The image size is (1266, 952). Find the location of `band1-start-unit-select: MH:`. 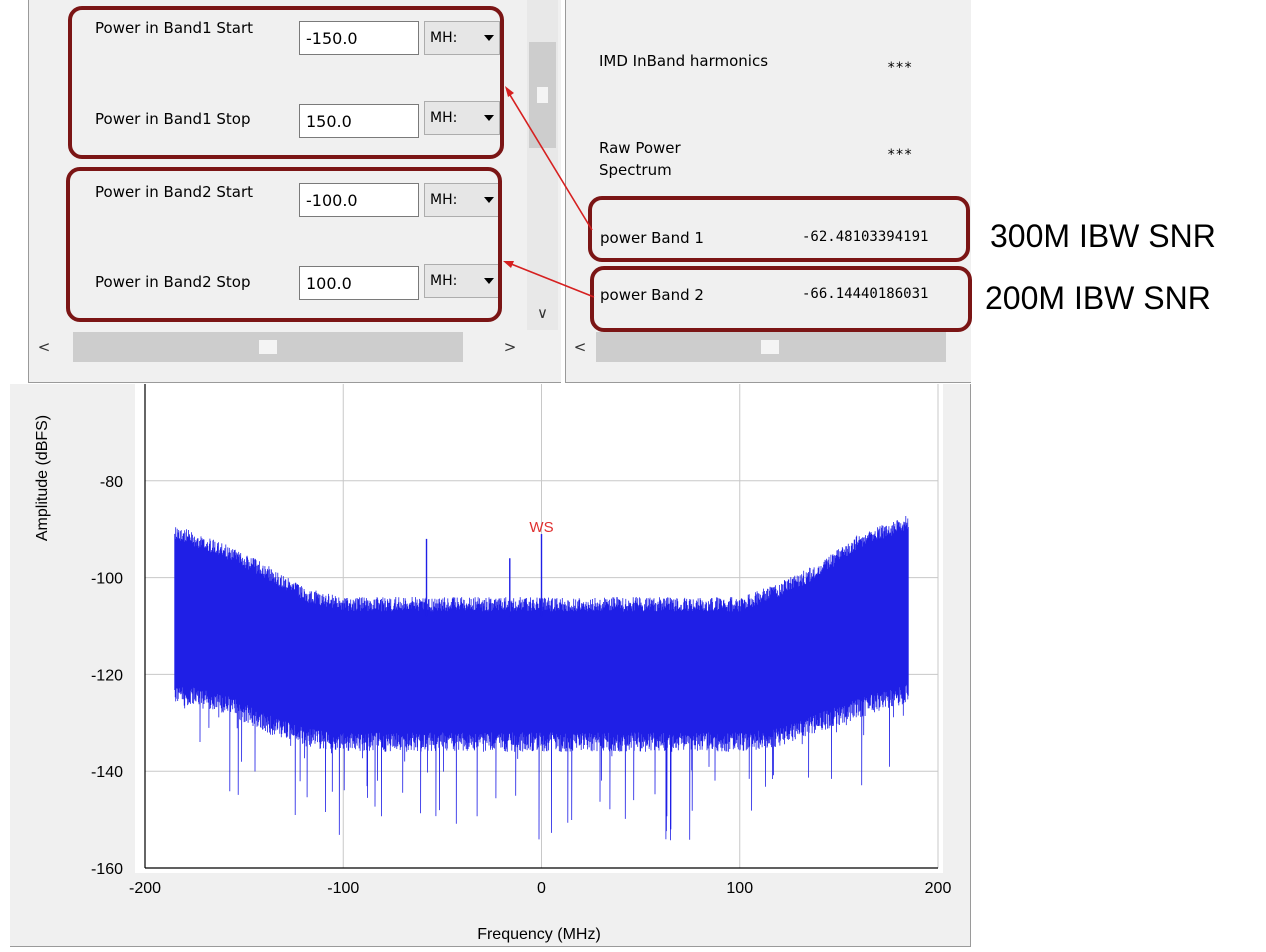

band1-start-unit-select: MH: is located at coordinates (462, 38).